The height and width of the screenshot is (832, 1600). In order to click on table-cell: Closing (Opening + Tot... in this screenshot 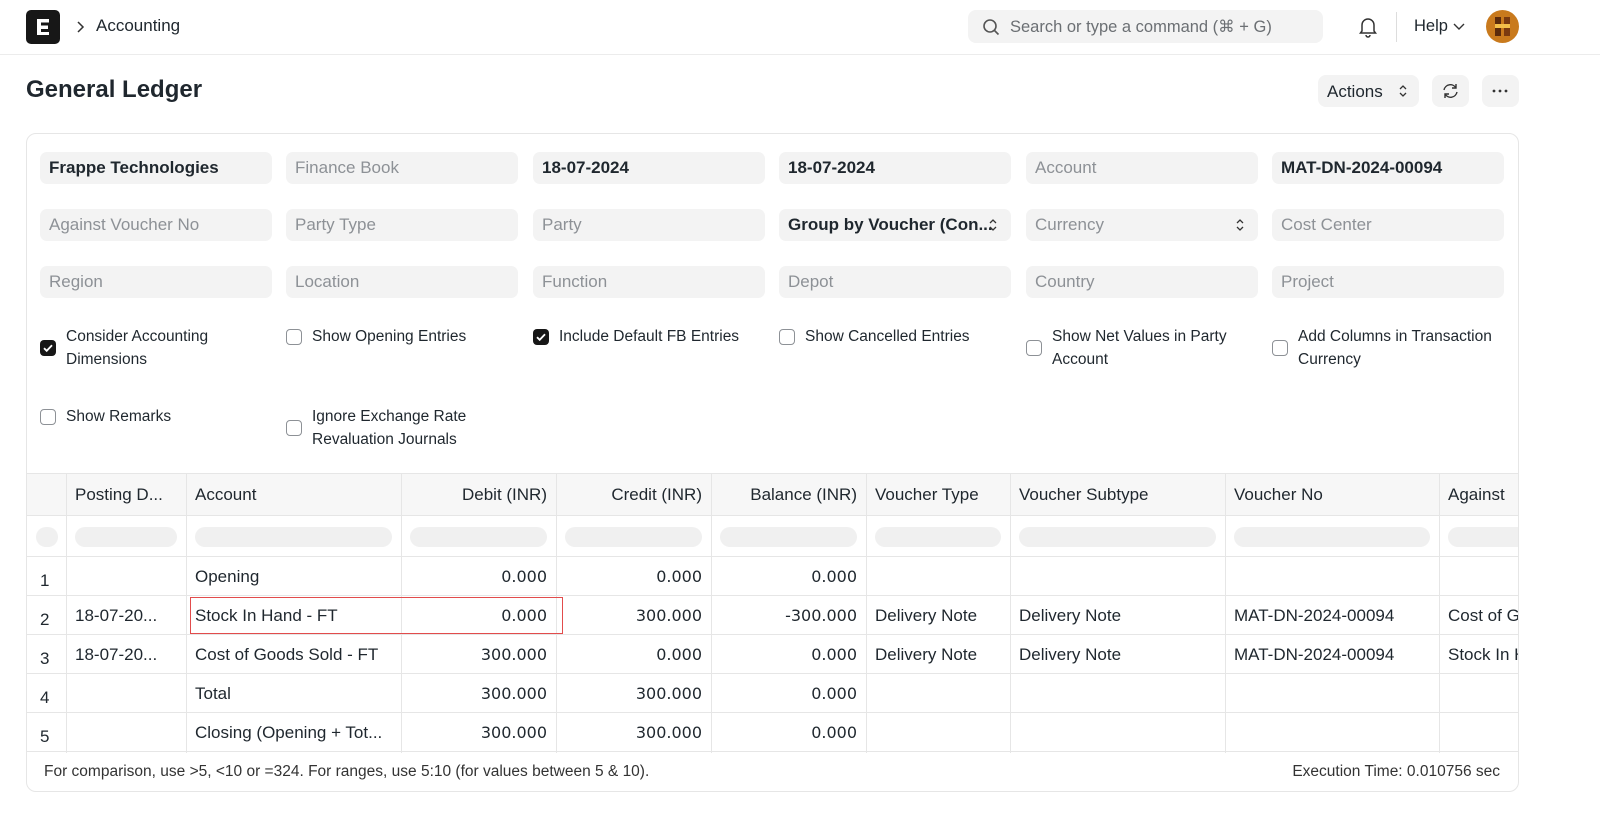, I will do `click(289, 732)`.